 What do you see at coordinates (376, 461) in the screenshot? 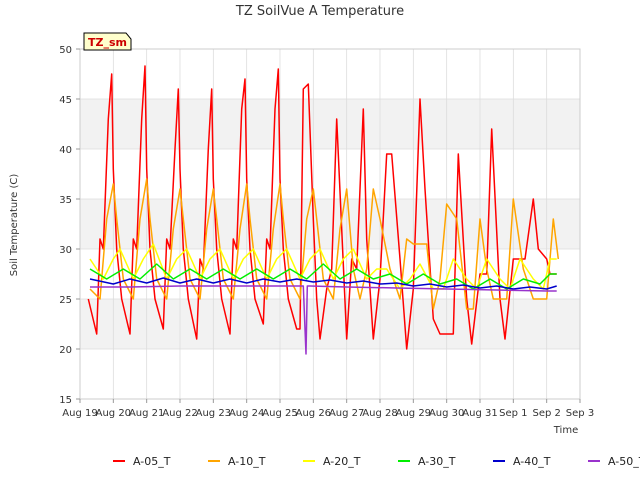
I see `legend: A-05_T A-10_T A-20_T A-30_T A-40_T A-50_T` at bounding box center [376, 461].